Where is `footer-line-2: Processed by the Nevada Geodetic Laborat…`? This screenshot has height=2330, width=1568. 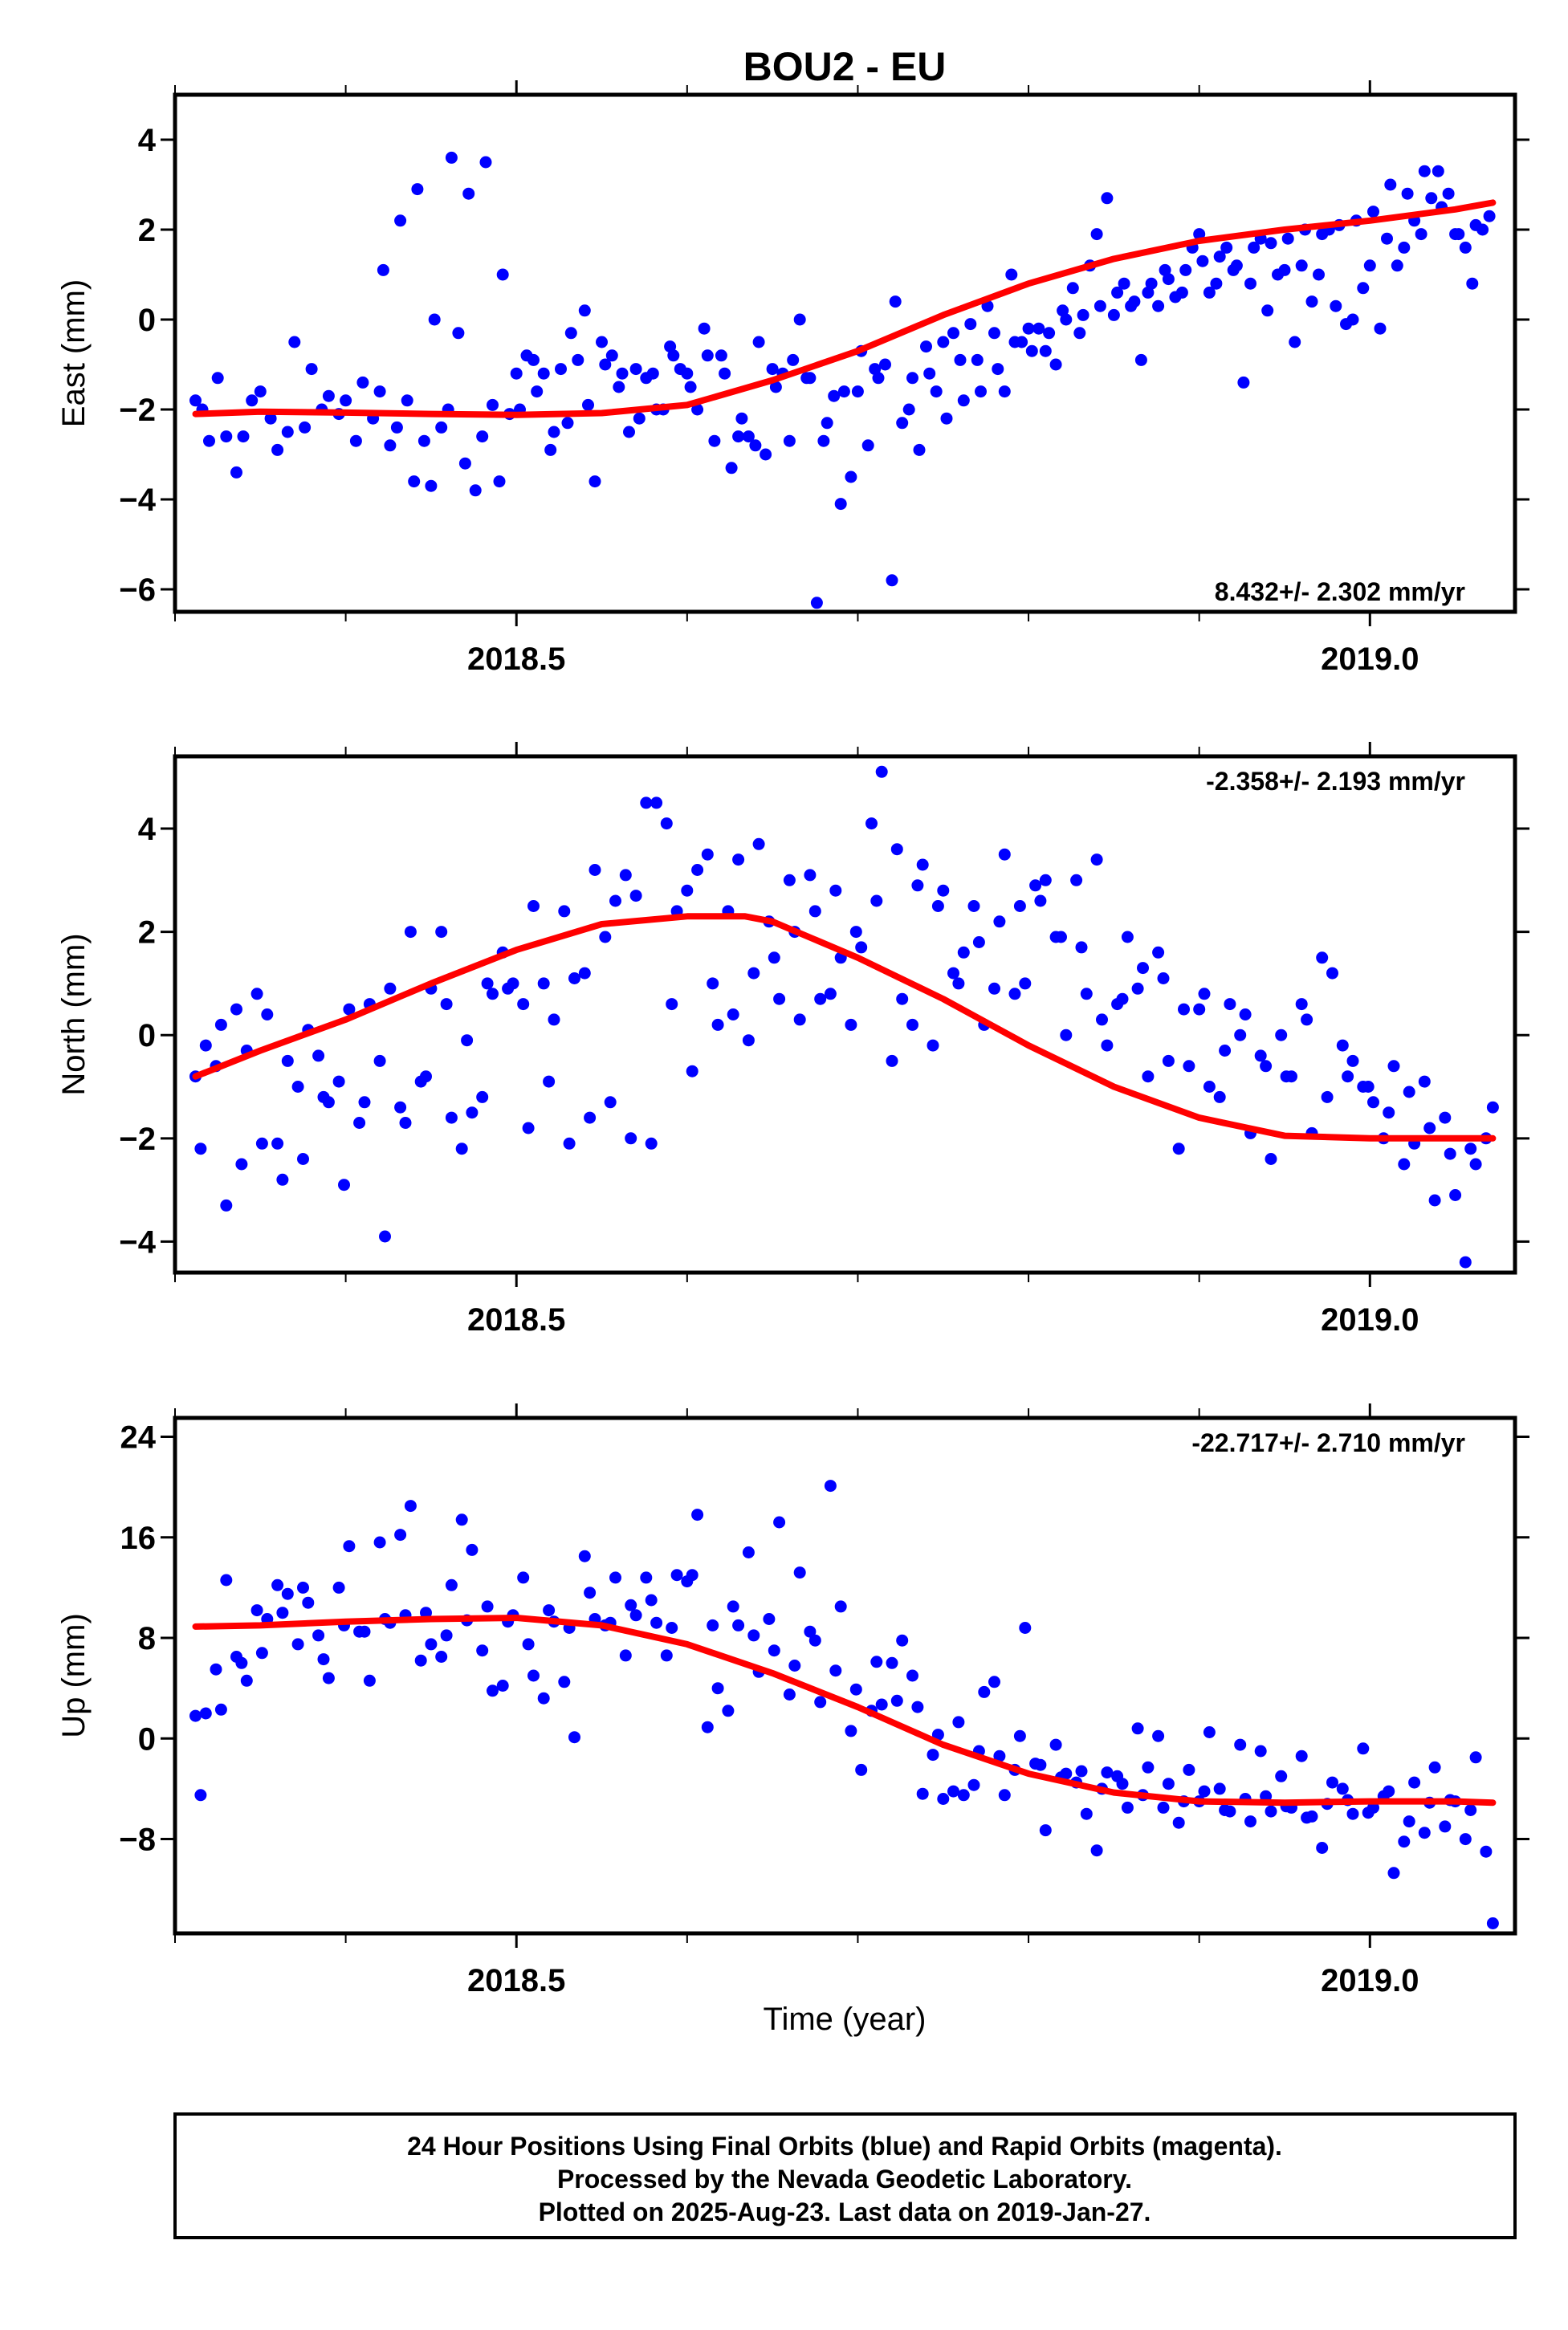 footer-line-2: Processed by the Nevada Geodetic Laborat… is located at coordinates (844, 2179).